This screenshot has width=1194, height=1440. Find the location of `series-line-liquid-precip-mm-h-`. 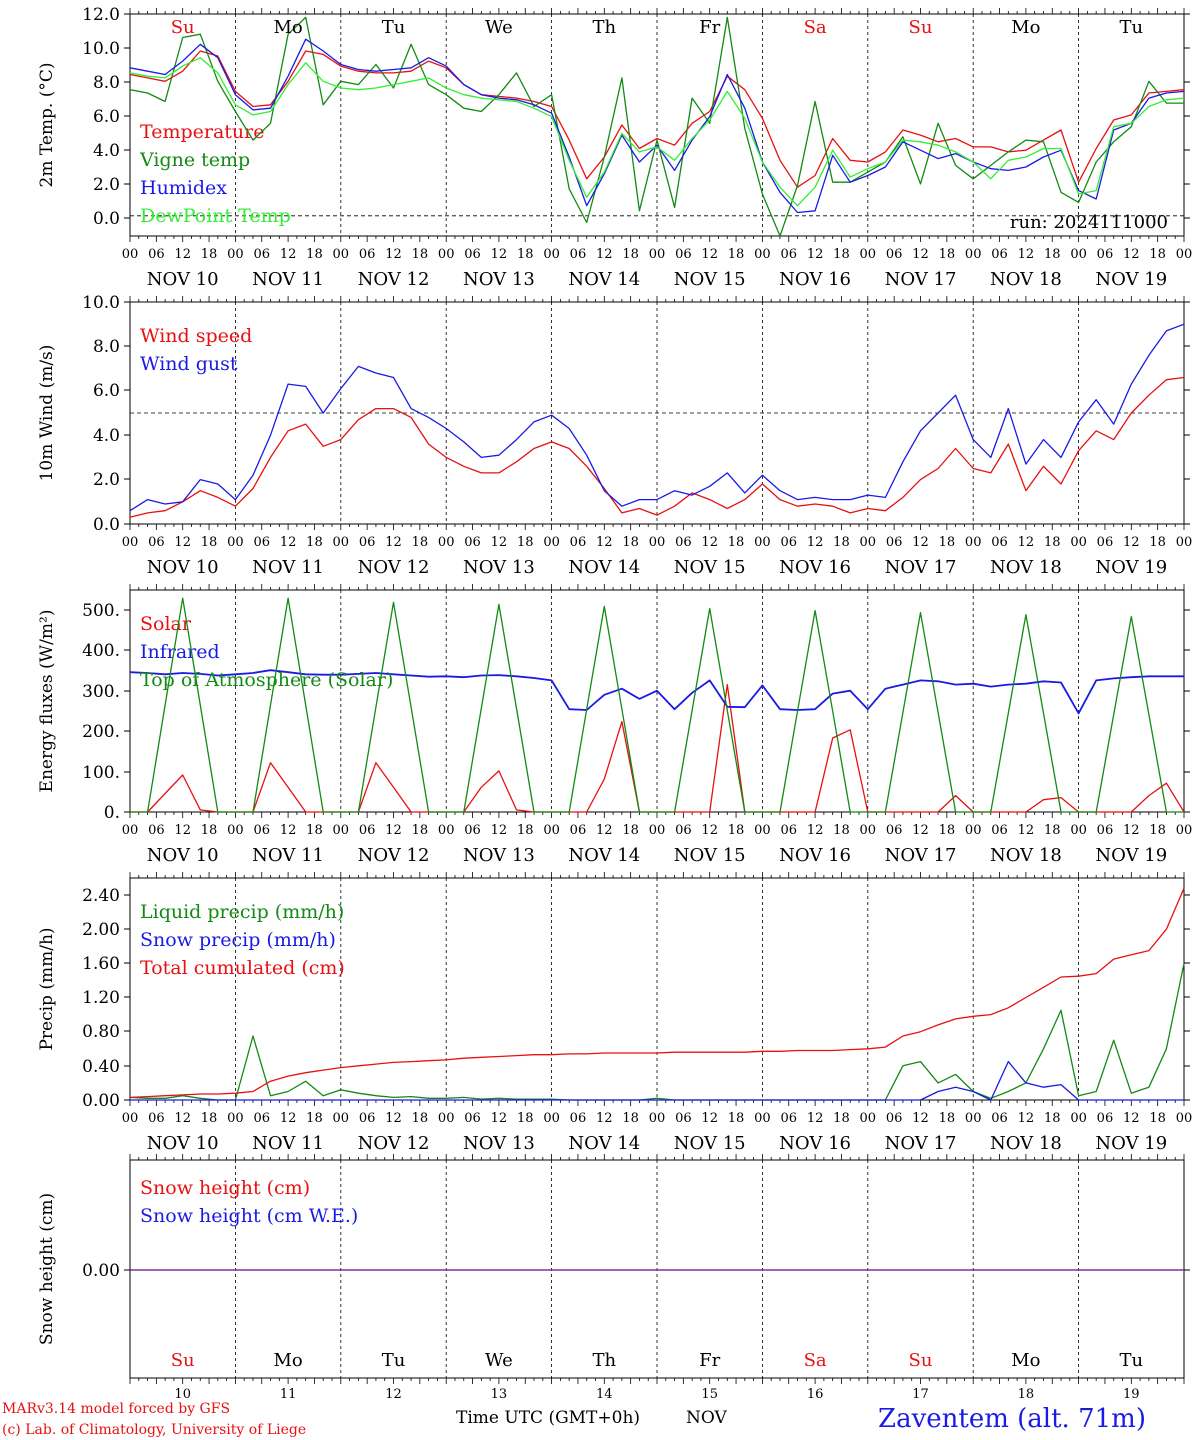

series-line-liquid-precip-mm-h- is located at coordinates (657, 1032).